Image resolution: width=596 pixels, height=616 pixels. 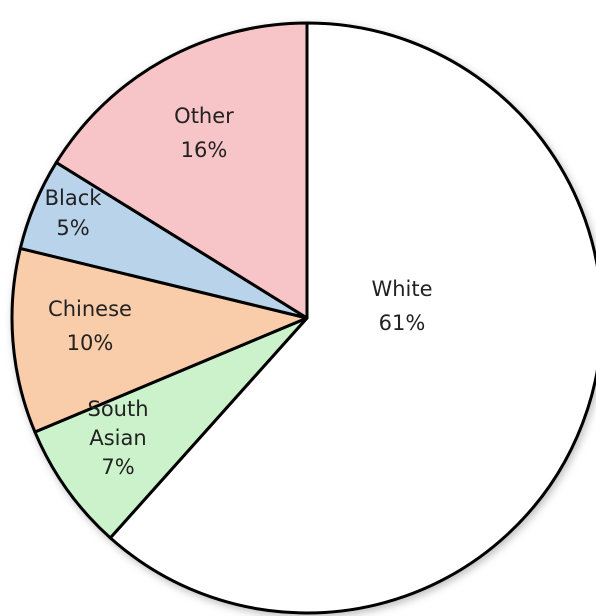 I want to click on pie-label-black: Black 5%, so click(x=74, y=213).